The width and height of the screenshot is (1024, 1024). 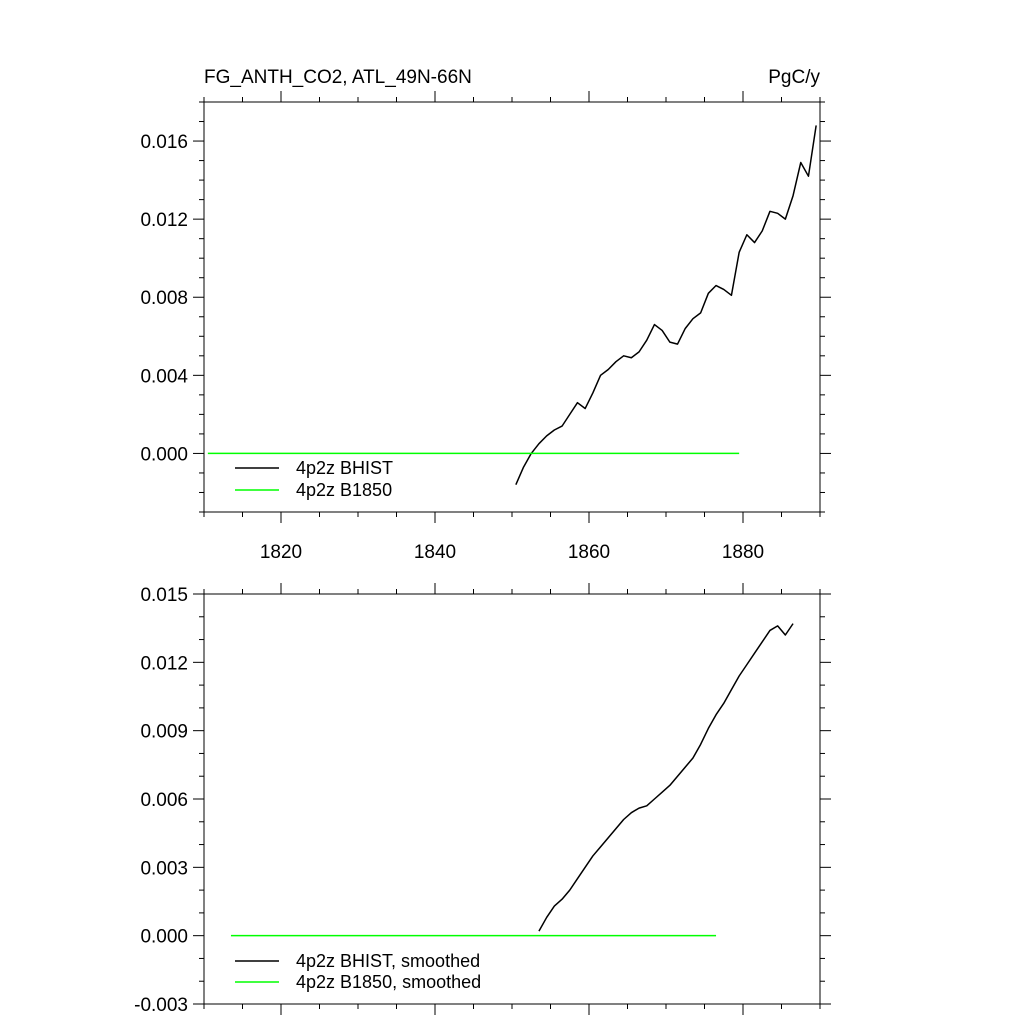 I want to click on bottom-panel-y-tick-label: 0.000, so click(x=164, y=937).